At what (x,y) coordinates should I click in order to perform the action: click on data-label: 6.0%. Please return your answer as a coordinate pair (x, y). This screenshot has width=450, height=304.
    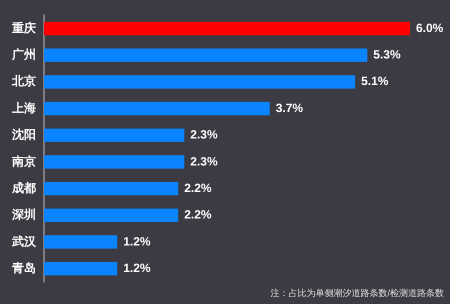
    Looking at the image, I should click on (430, 27).